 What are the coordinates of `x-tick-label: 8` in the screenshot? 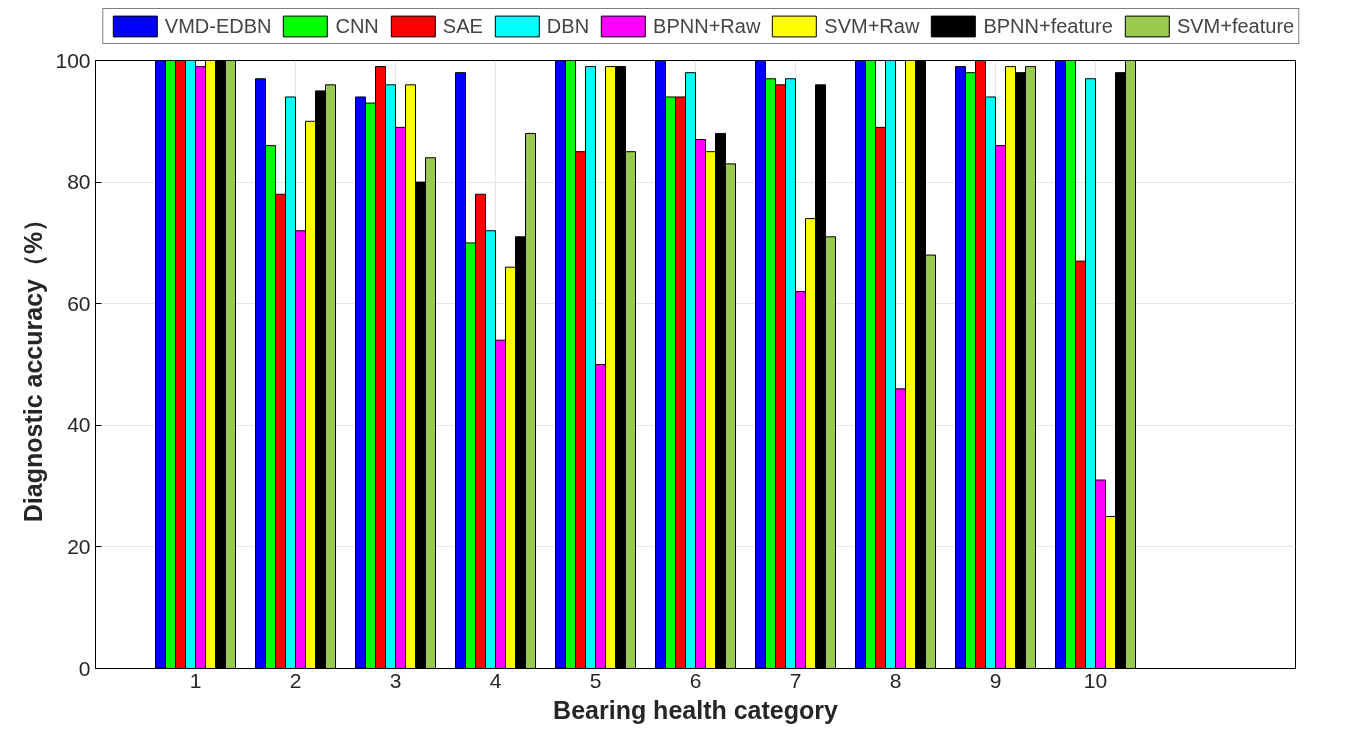 It's located at (895, 680).